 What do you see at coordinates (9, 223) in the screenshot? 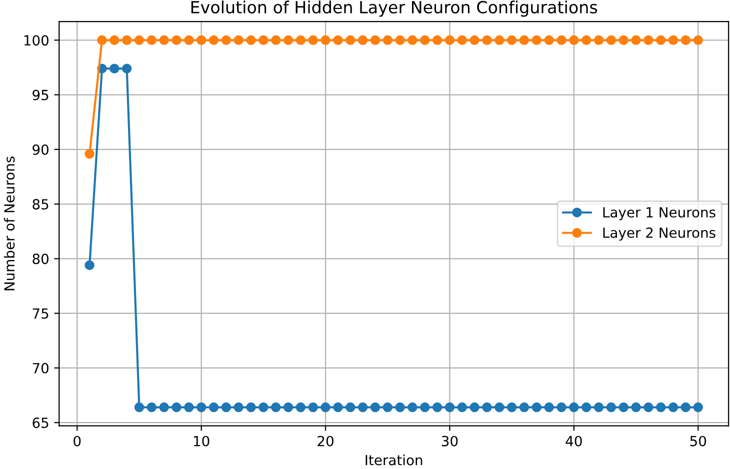
I see `y-axis-title: Number of Neurons` at bounding box center [9, 223].